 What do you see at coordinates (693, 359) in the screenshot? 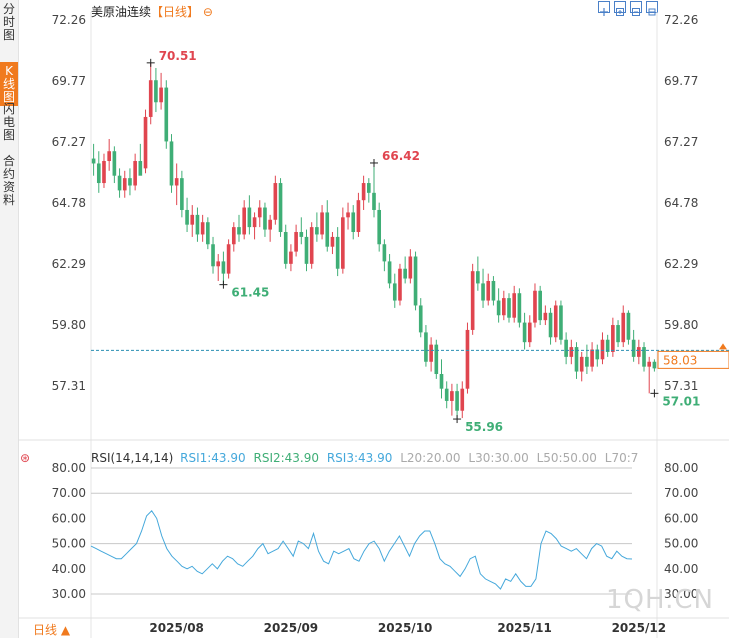
I see `last-price-box` at bounding box center [693, 359].